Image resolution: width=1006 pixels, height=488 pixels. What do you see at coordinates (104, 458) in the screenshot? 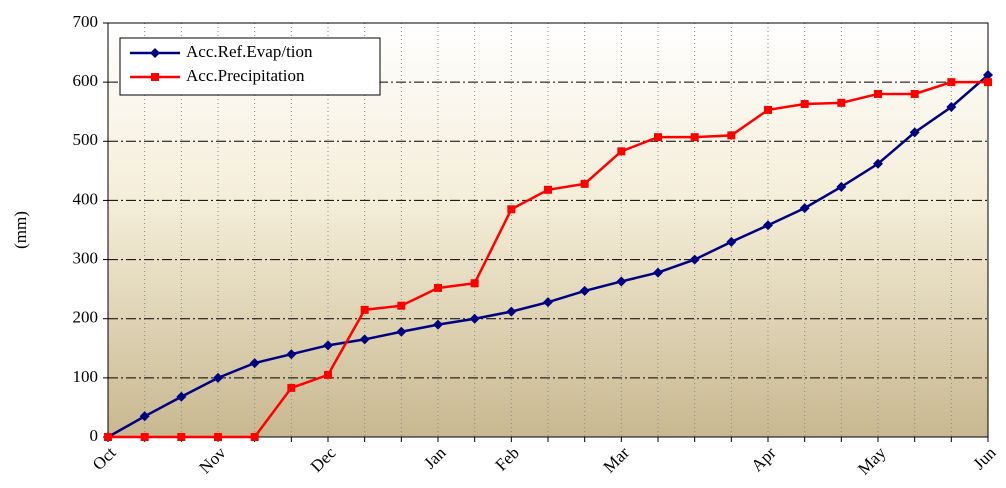
I see `x-tick-label: Oct` at bounding box center [104, 458].